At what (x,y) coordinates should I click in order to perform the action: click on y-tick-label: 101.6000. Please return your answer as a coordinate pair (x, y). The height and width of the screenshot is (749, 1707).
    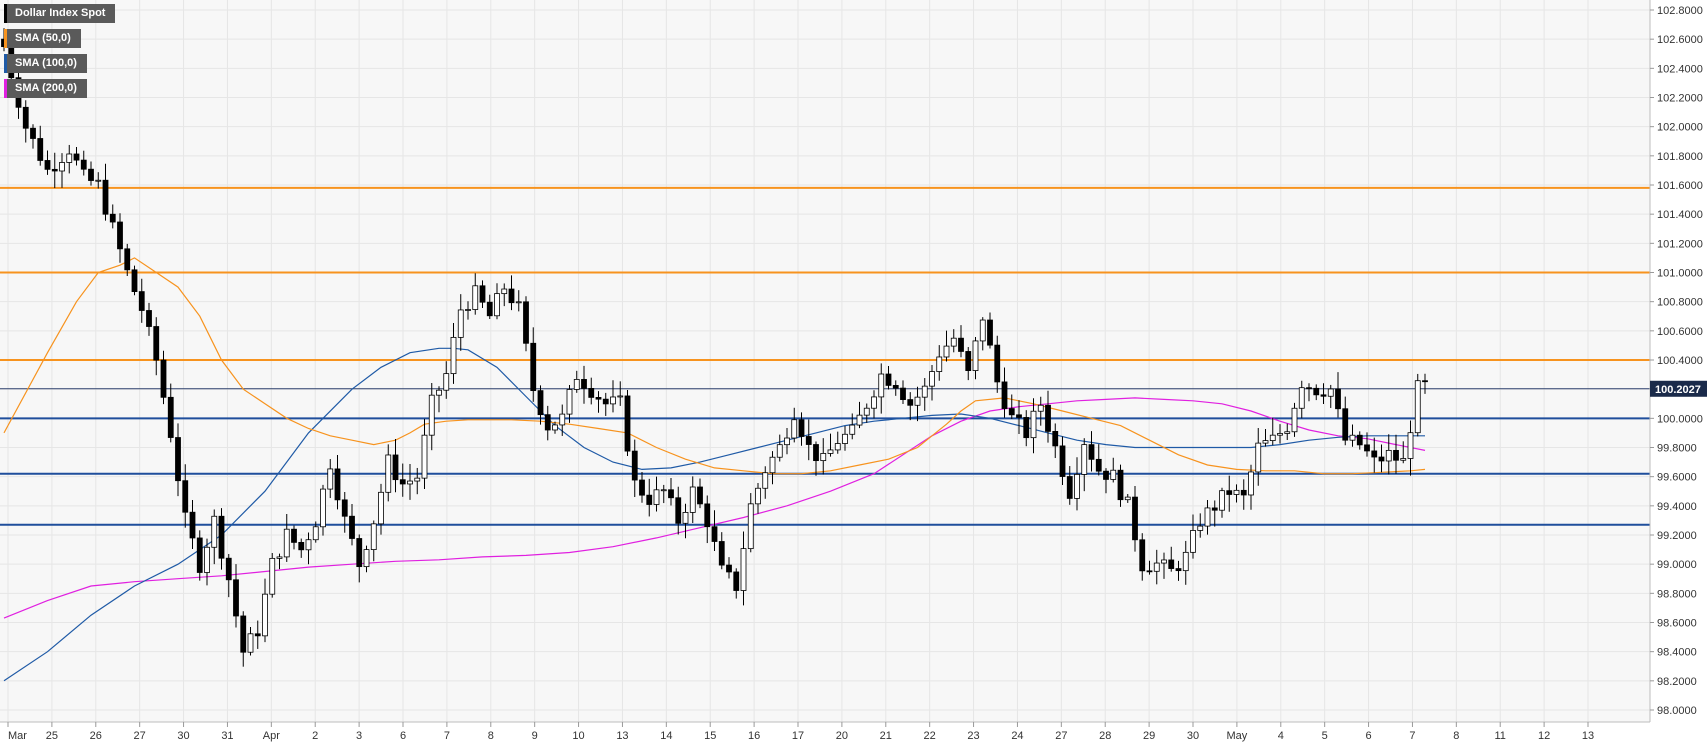
    Looking at the image, I should click on (1680, 186).